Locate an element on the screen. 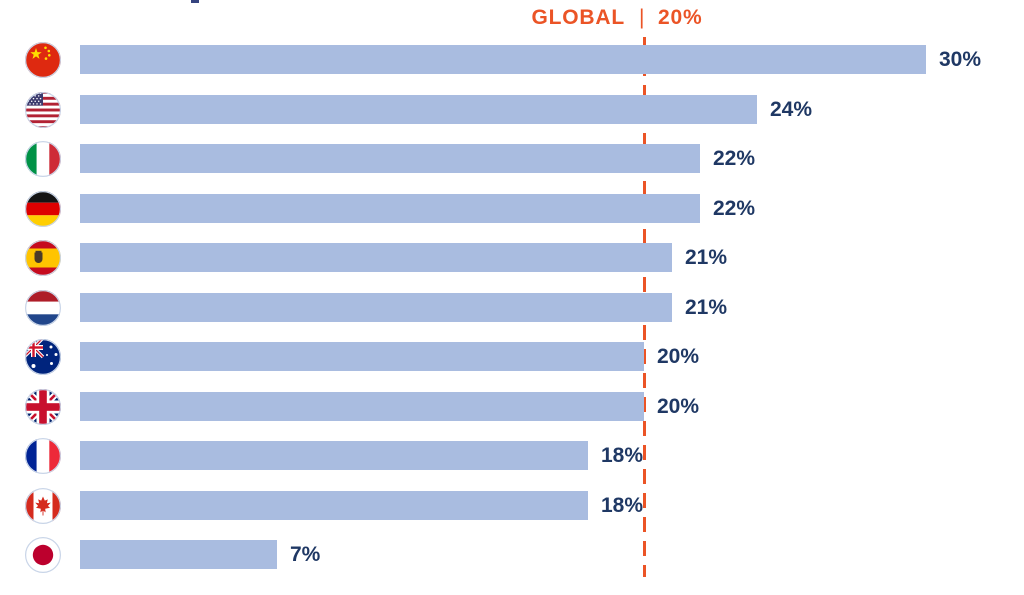  value-label-china: 30% is located at coordinates (960, 59).